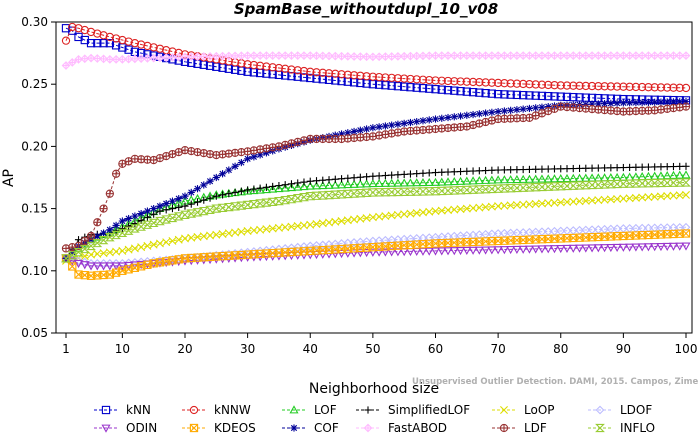  I want to click on legend-label: ODIN, so click(141, 427).